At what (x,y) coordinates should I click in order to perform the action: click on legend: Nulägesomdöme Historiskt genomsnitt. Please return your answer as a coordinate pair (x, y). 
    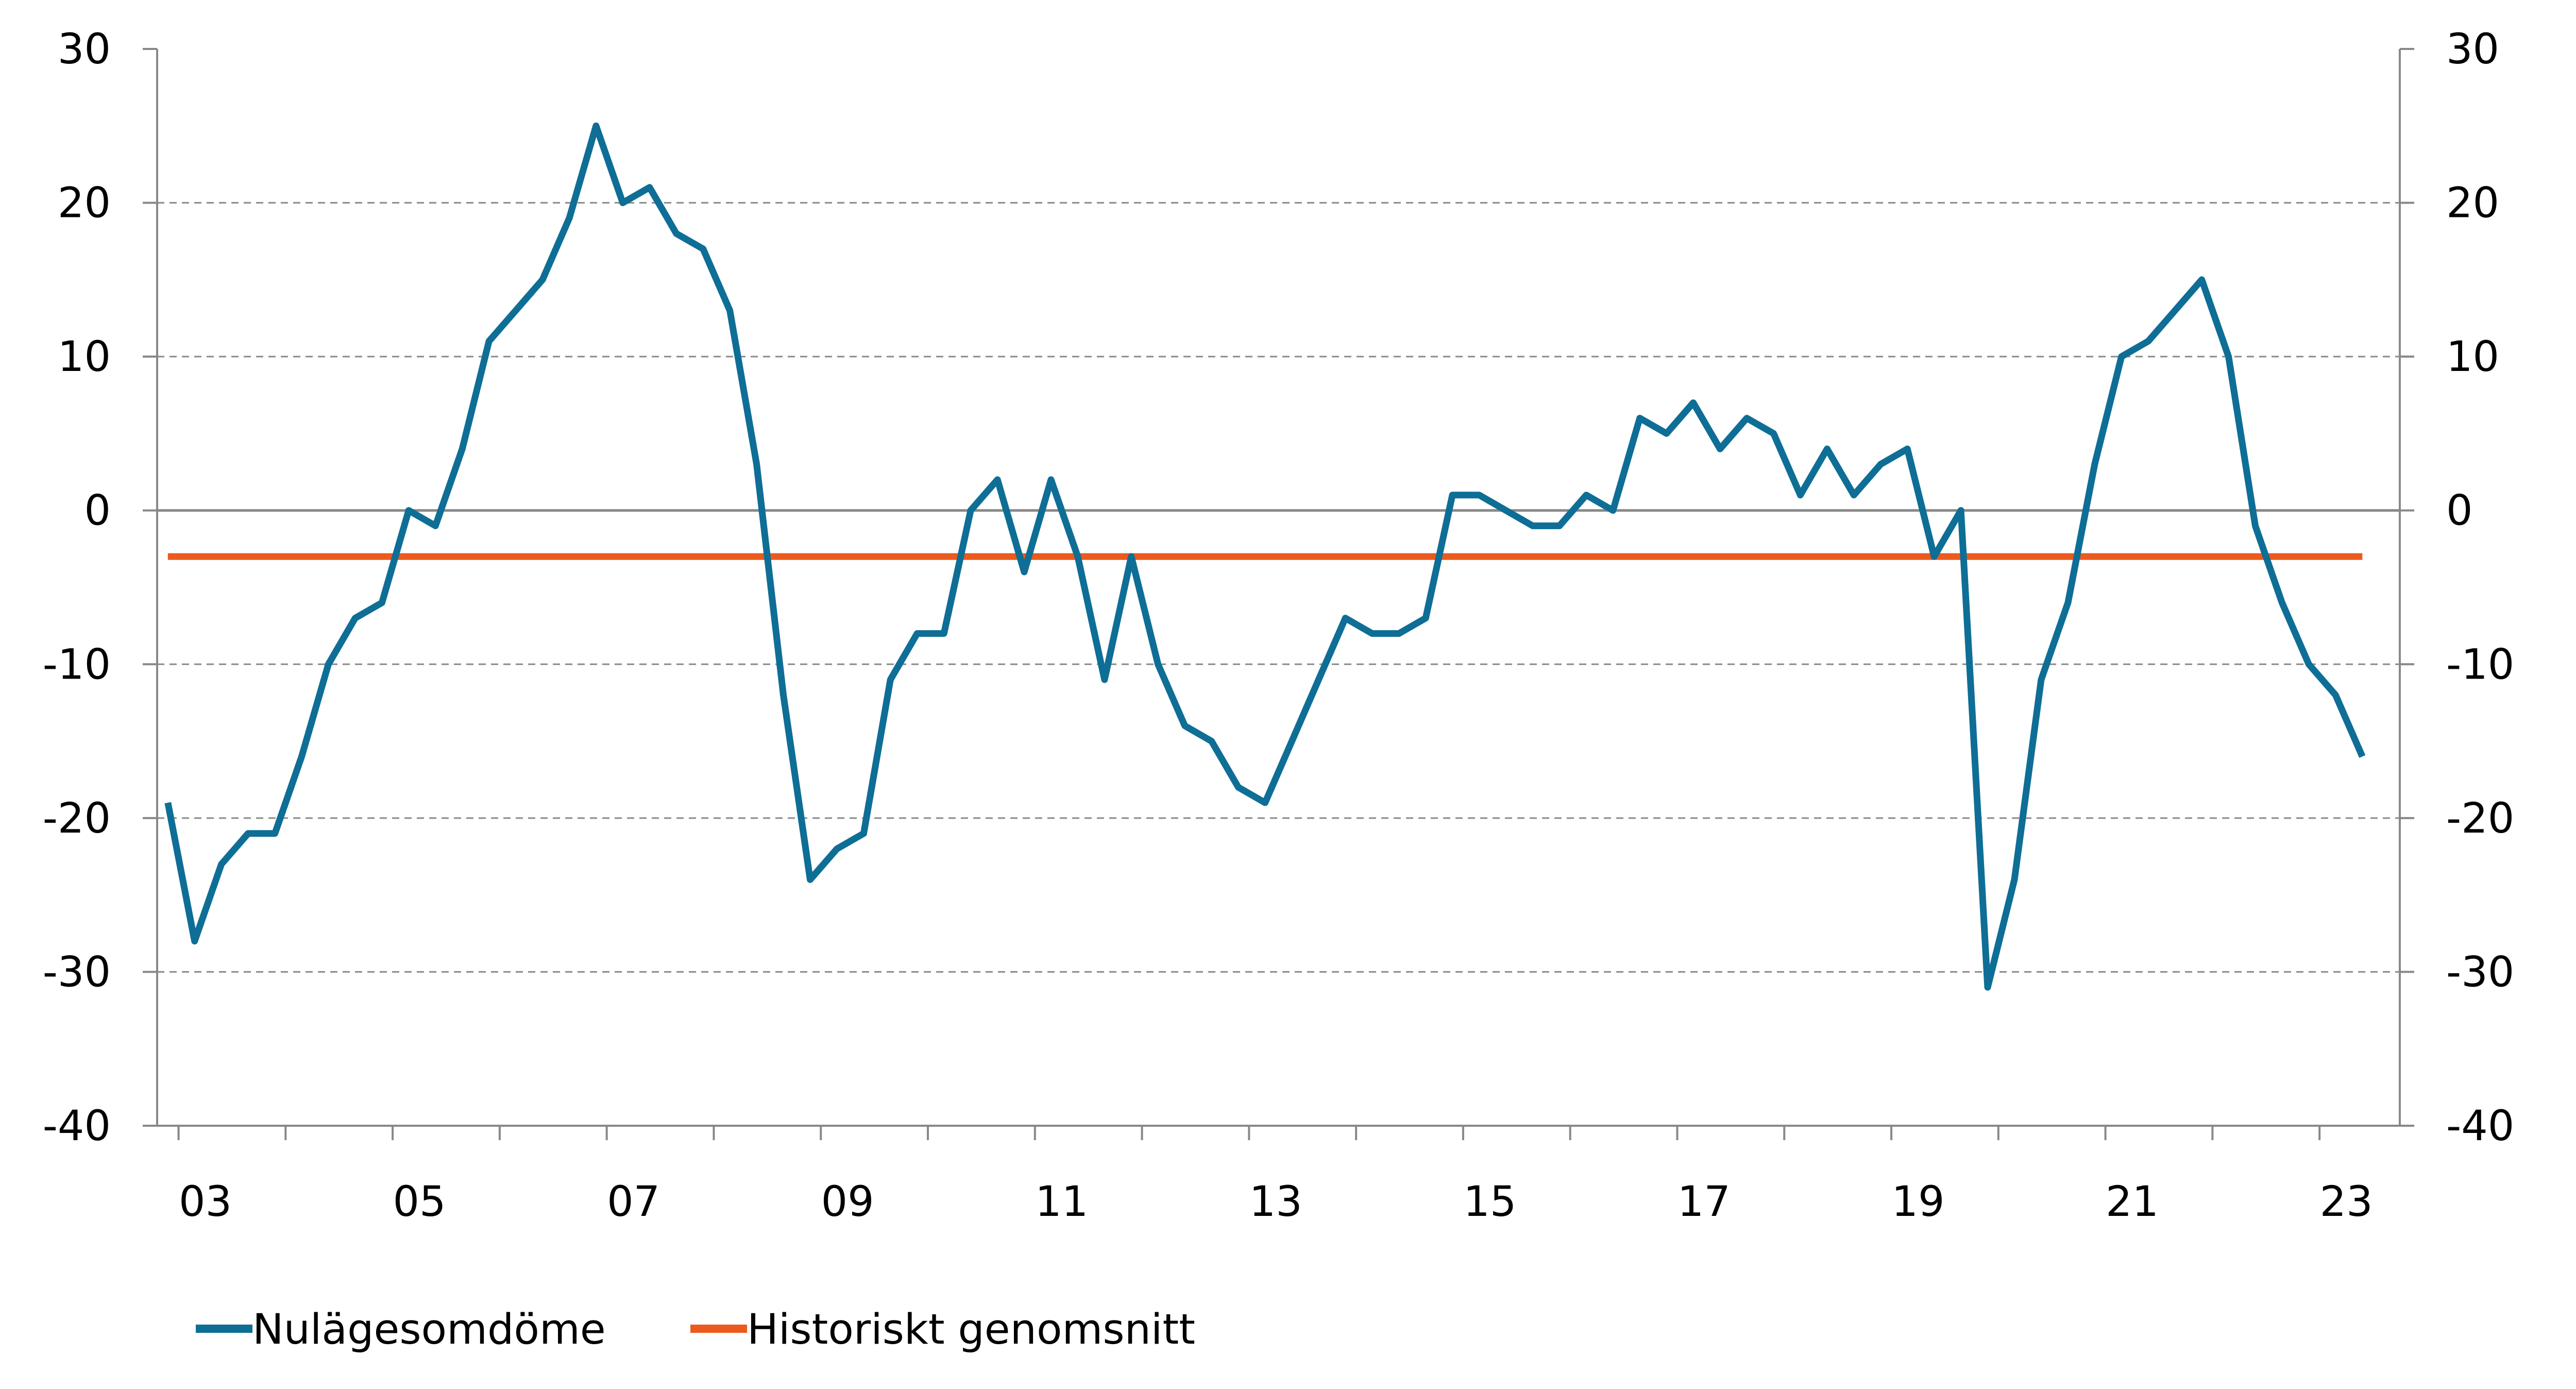
    Looking at the image, I should click on (695, 1330).